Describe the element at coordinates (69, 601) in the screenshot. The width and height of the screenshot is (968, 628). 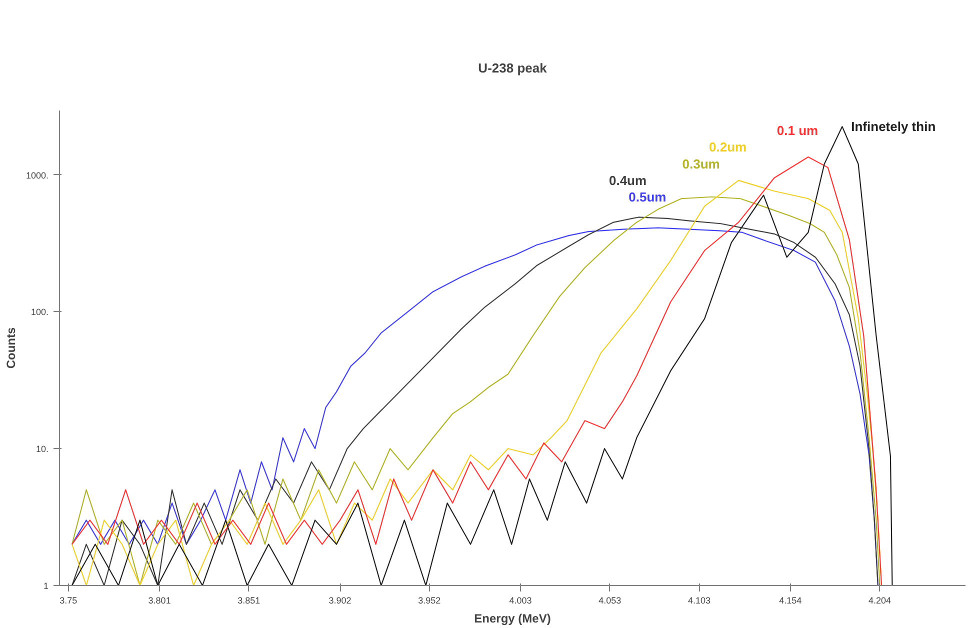
I see `x-tick-label: 3.75` at that location.